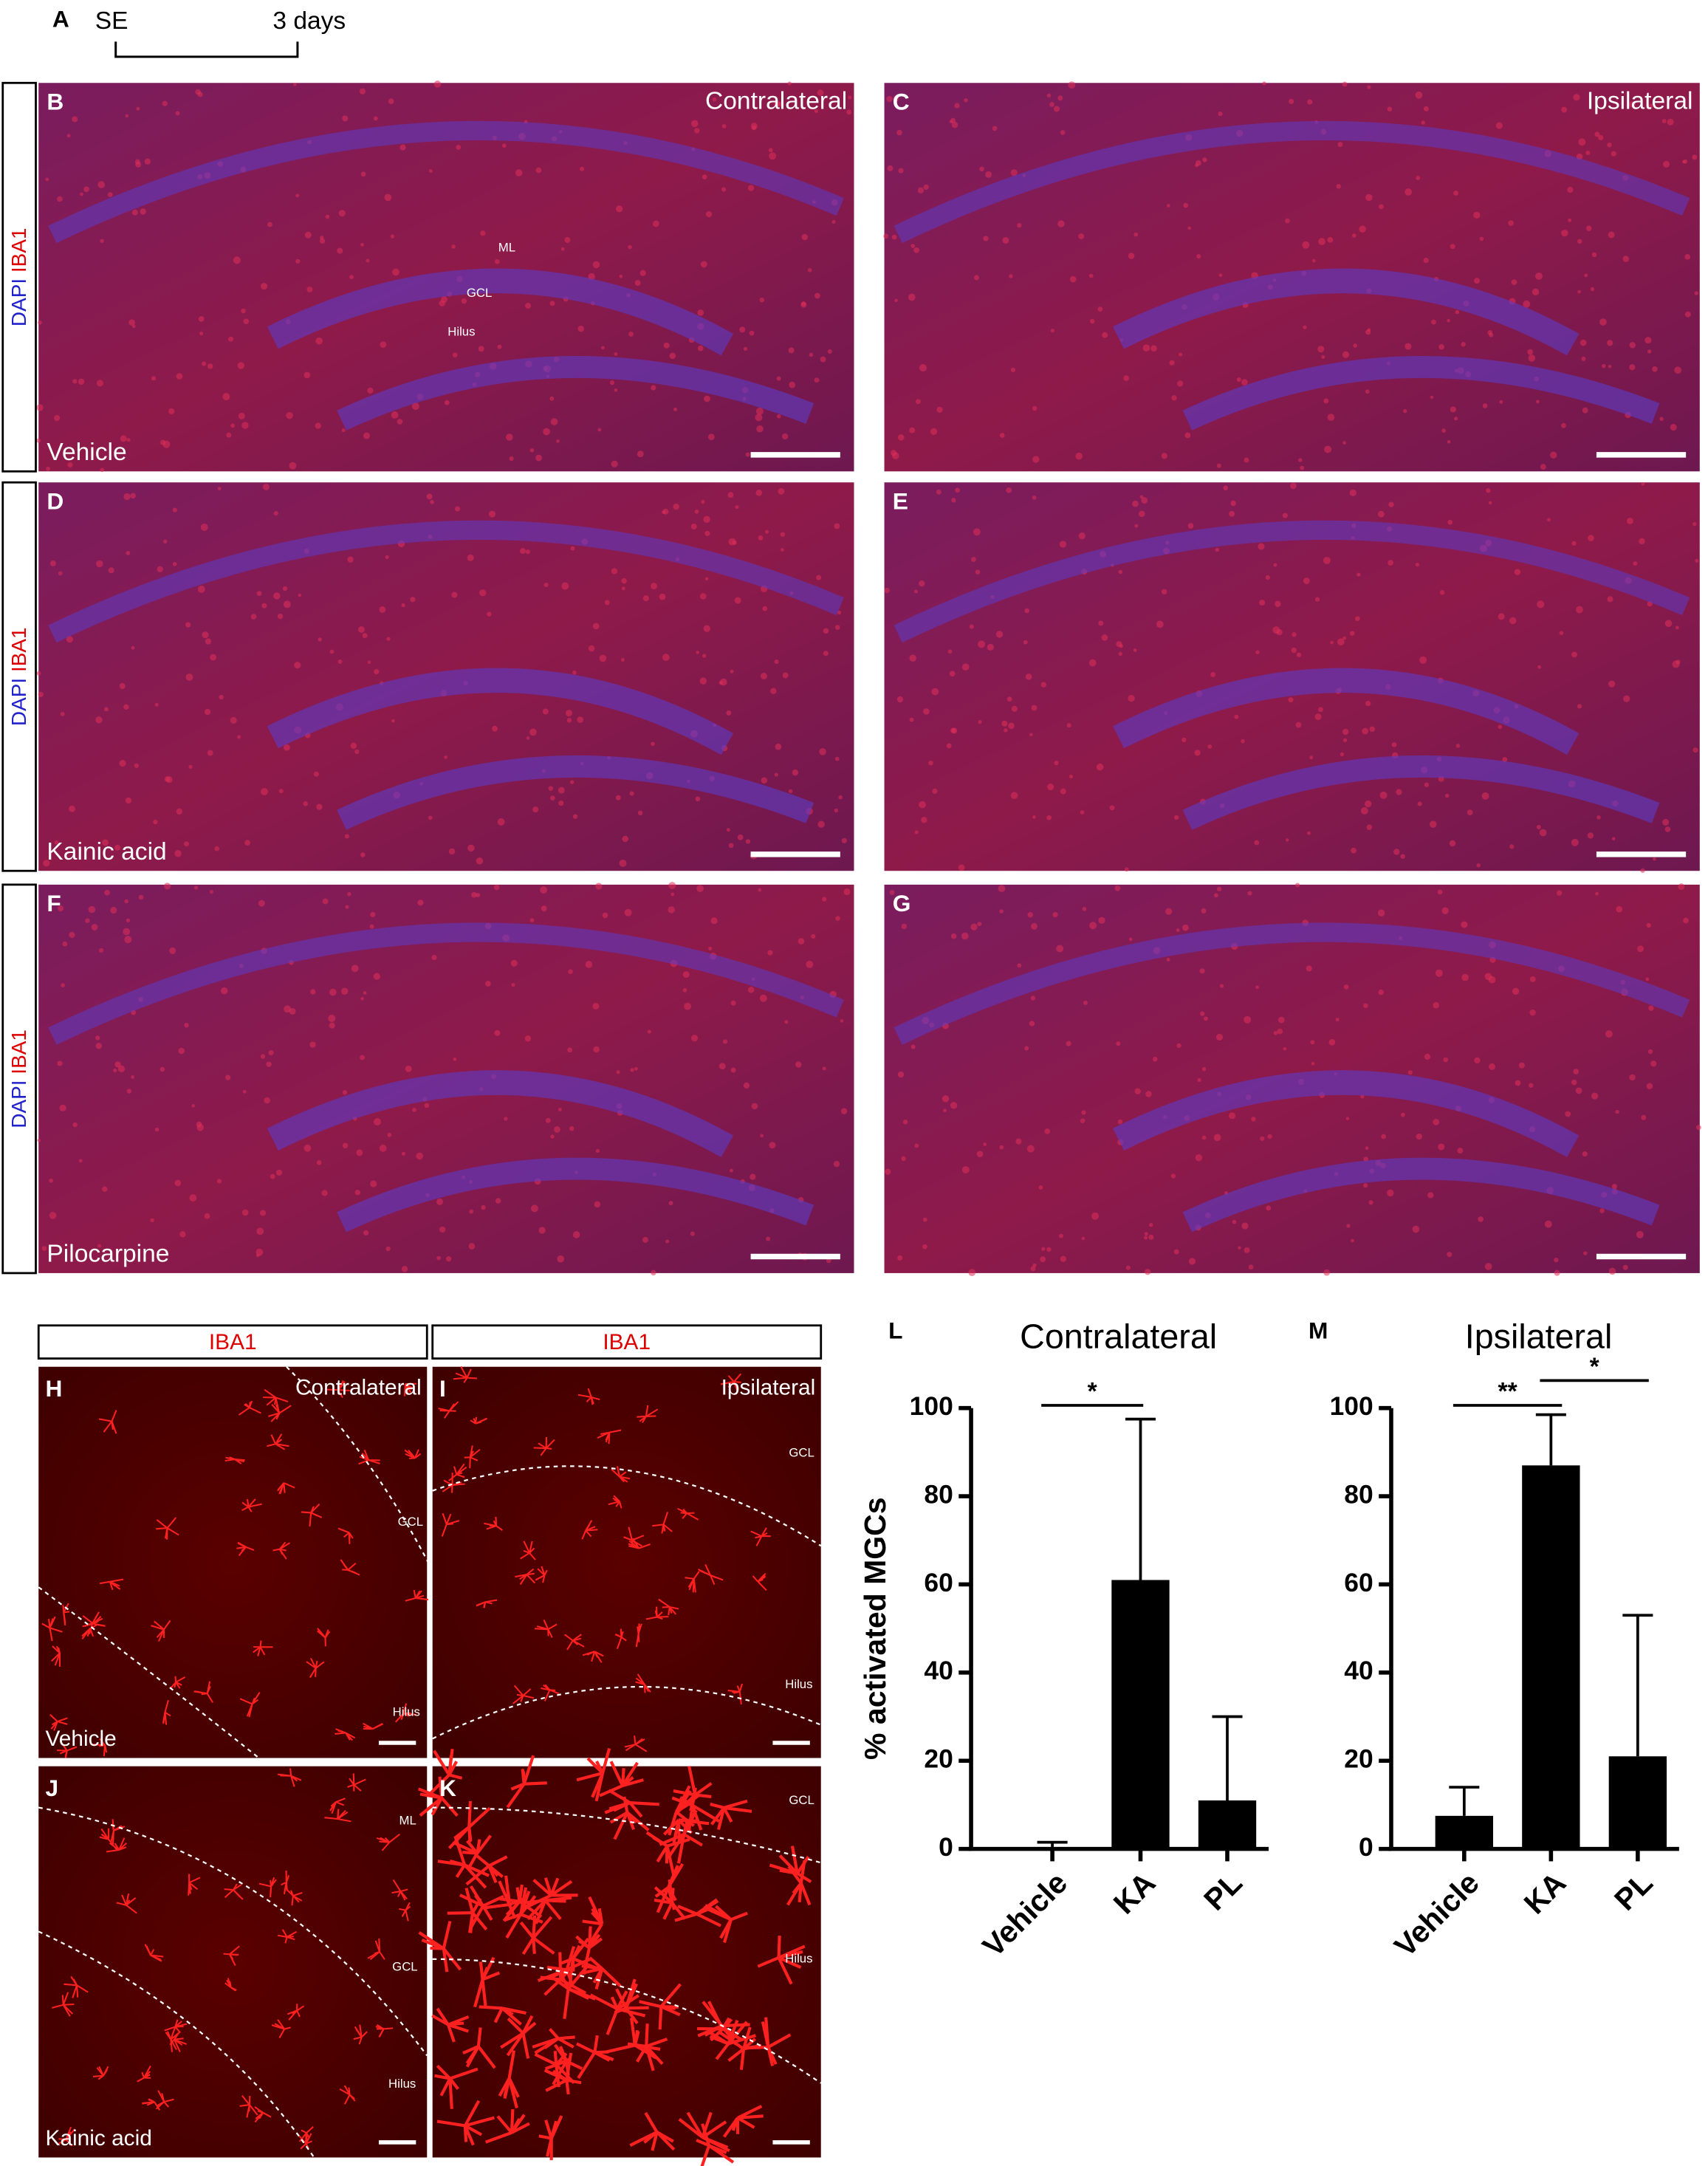 Image resolution: width=1708 pixels, height=2166 pixels. What do you see at coordinates (1465, 1832) in the screenshot?
I see `bar` at bounding box center [1465, 1832].